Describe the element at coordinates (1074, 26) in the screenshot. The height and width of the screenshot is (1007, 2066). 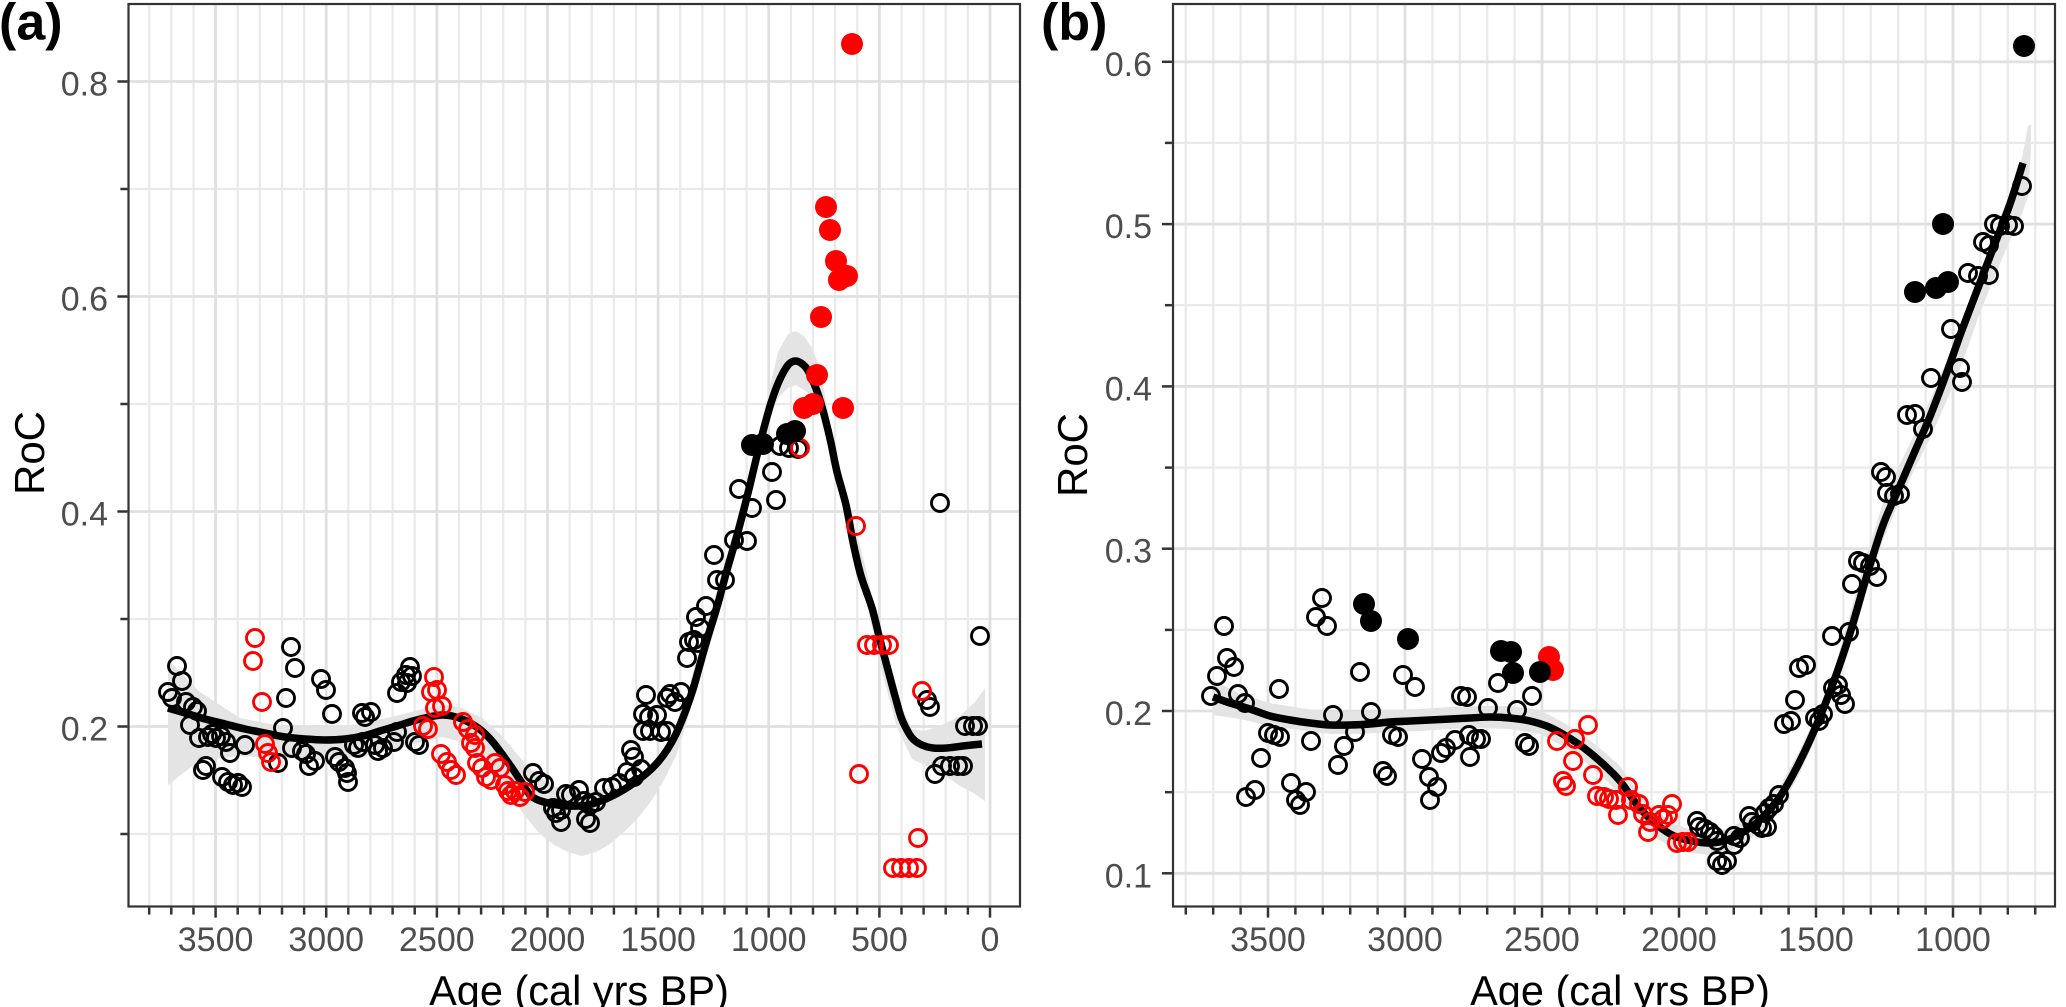
I see `svg-text: (b)` at that location.